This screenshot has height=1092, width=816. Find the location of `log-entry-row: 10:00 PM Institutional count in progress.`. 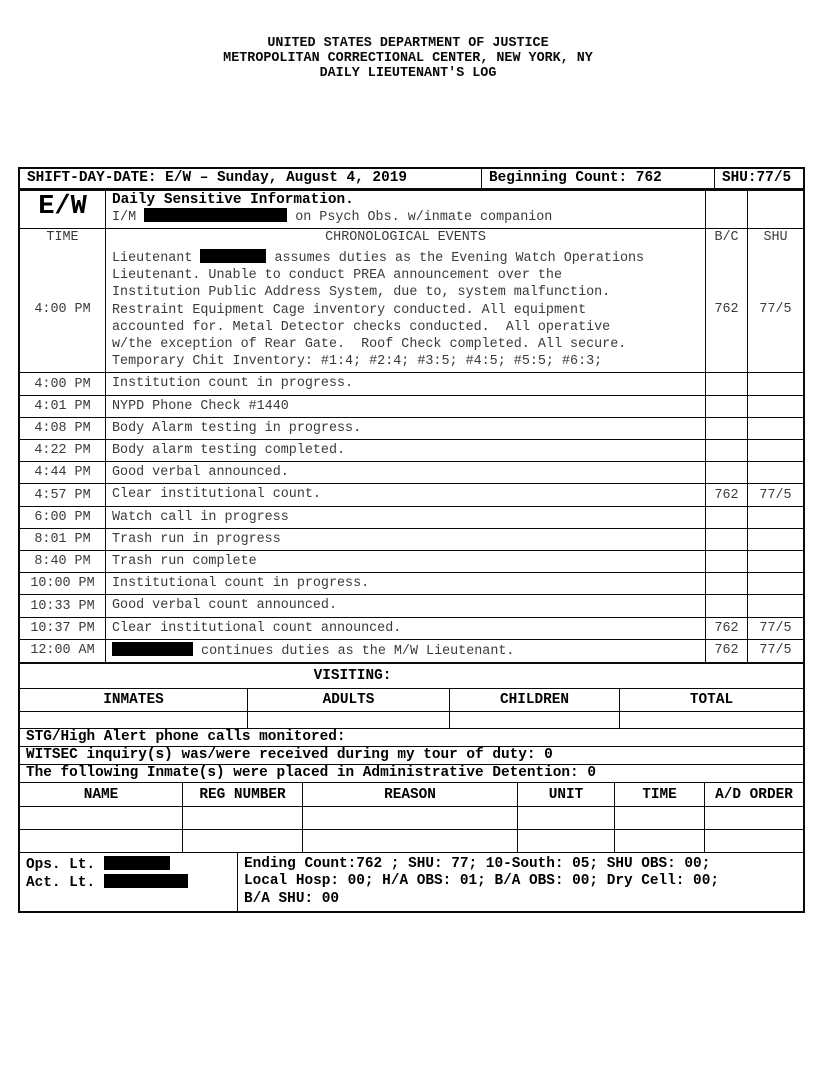

log-entry-row: 10:00 PM Institutional count in progress. is located at coordinates (411, 583).